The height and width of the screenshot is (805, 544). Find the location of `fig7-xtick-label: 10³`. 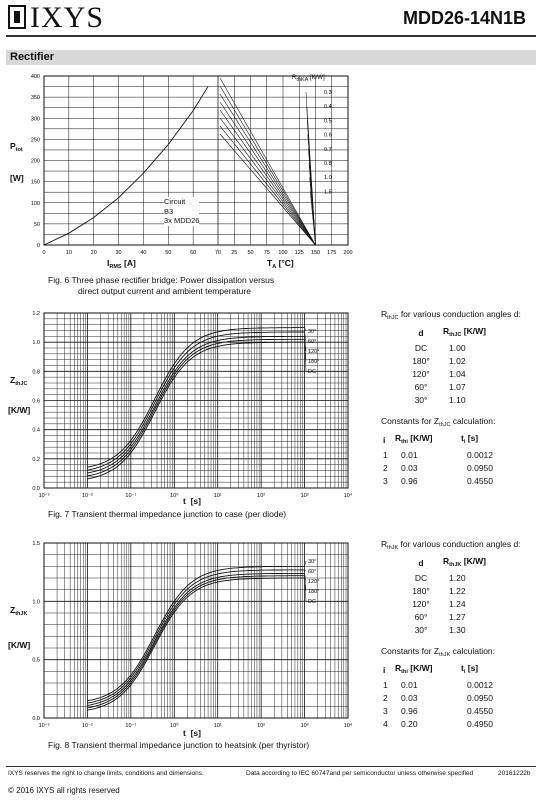

fig7-xtick-label: 10³ is located at coordinates (305, 496).